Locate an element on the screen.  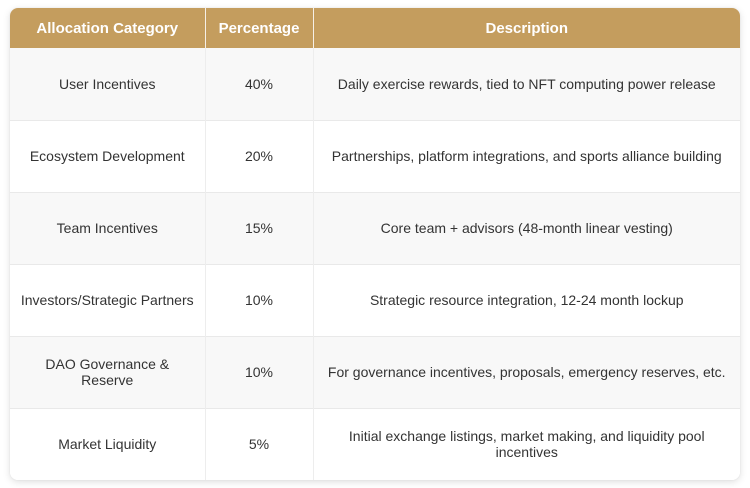
percentage-cell: 20% is located at coordinates (259, 155).